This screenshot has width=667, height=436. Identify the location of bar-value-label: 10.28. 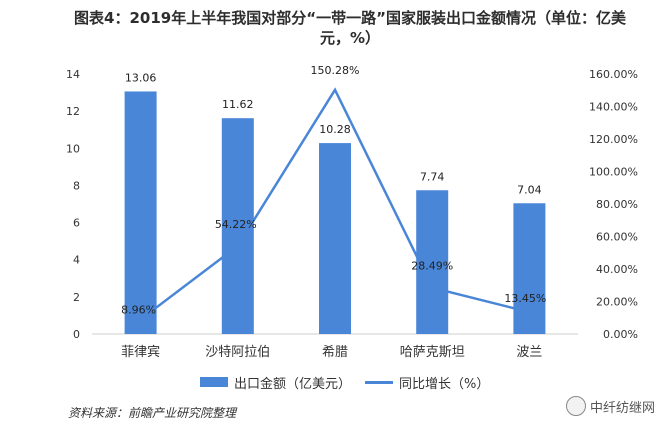
(335, 129).